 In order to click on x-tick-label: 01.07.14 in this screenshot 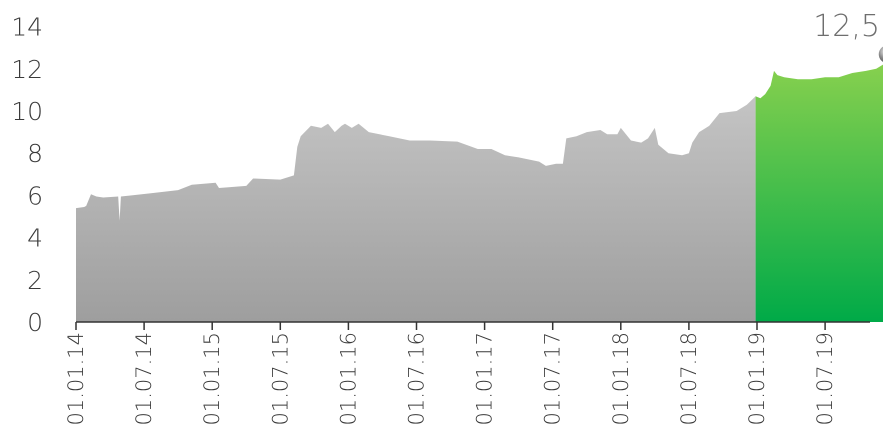, I will do `click(144, 379)`.